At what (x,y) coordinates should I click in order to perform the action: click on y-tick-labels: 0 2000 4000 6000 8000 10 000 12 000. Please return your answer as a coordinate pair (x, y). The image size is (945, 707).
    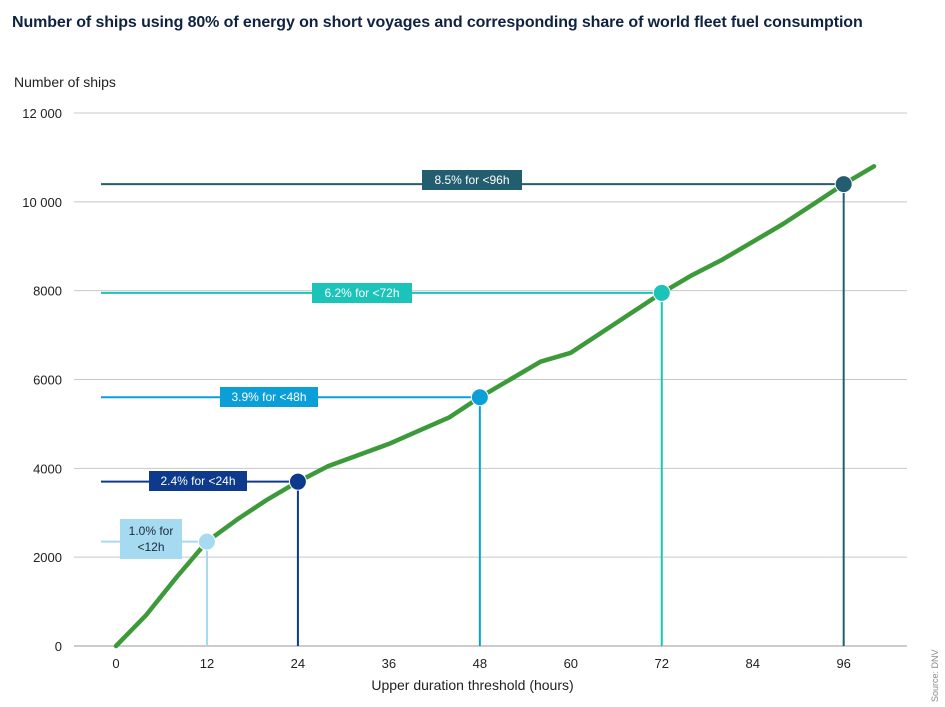
    Looking at the image, I should click on (42, 380).